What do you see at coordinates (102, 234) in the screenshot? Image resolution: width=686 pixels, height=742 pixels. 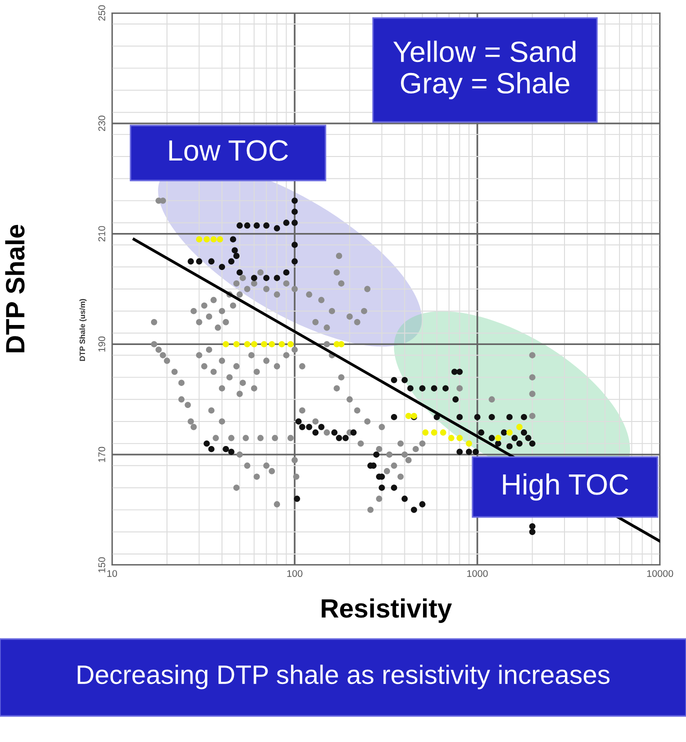 I see `y-tick-label: 210` at bounding box center [102, 234].